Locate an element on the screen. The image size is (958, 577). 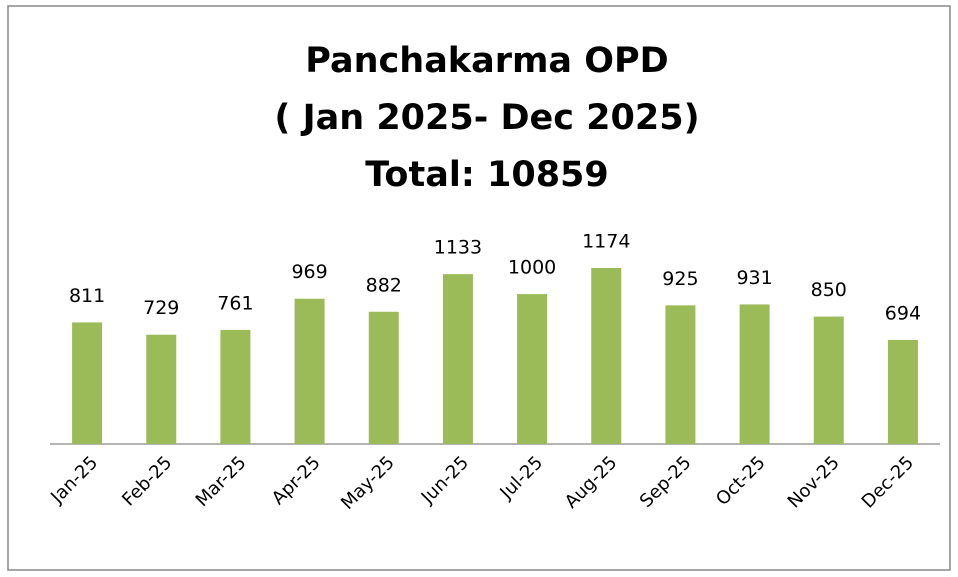
data-label: 931 is located at coordinates (754, 278).